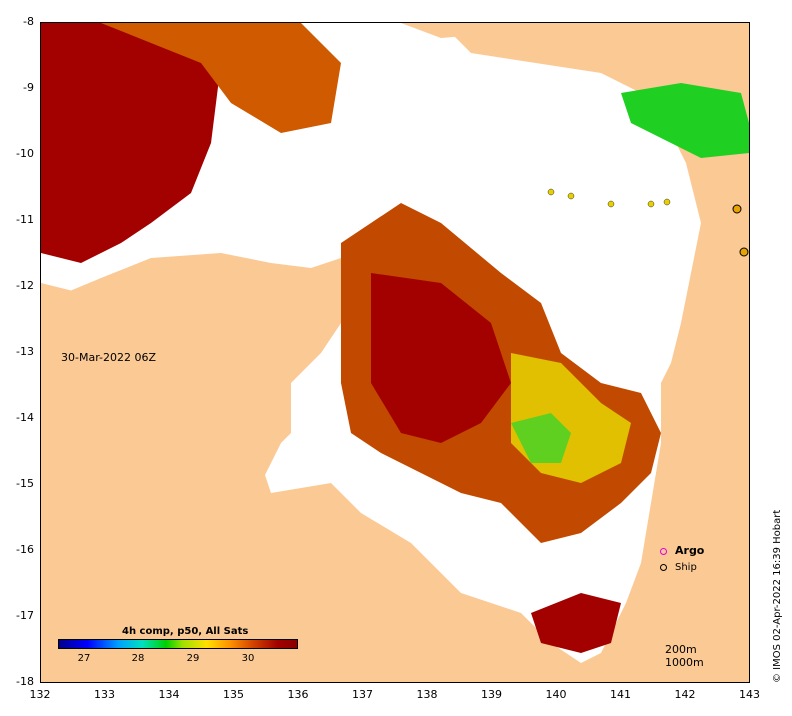  What do you see at coordinates (556, 694) in the screenshot?
I see `x-tick-label: 140` at bounding box center [556, 694].